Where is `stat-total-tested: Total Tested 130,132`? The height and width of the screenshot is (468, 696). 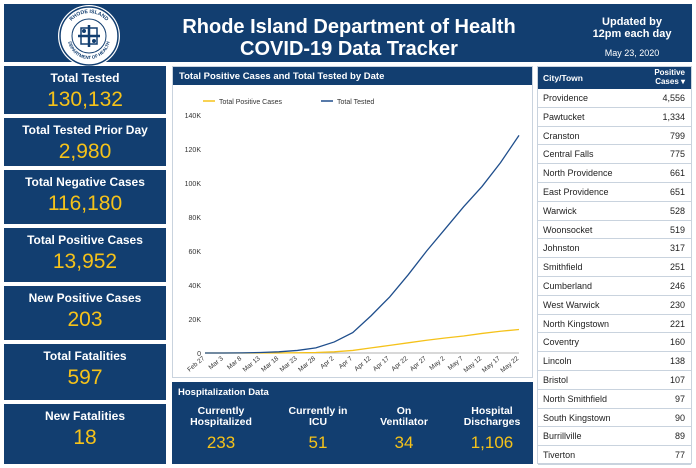
stat-total-tested: Total Tested 130,132 is located at coordinates (85, 90).